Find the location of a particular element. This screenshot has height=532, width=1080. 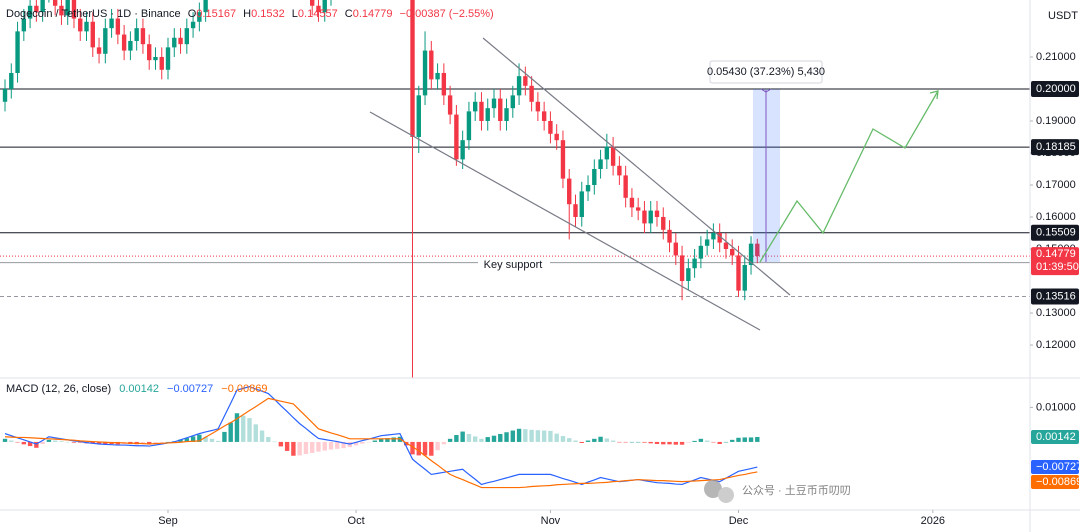

ohlc-key: L is located at coordinates (295, 14).